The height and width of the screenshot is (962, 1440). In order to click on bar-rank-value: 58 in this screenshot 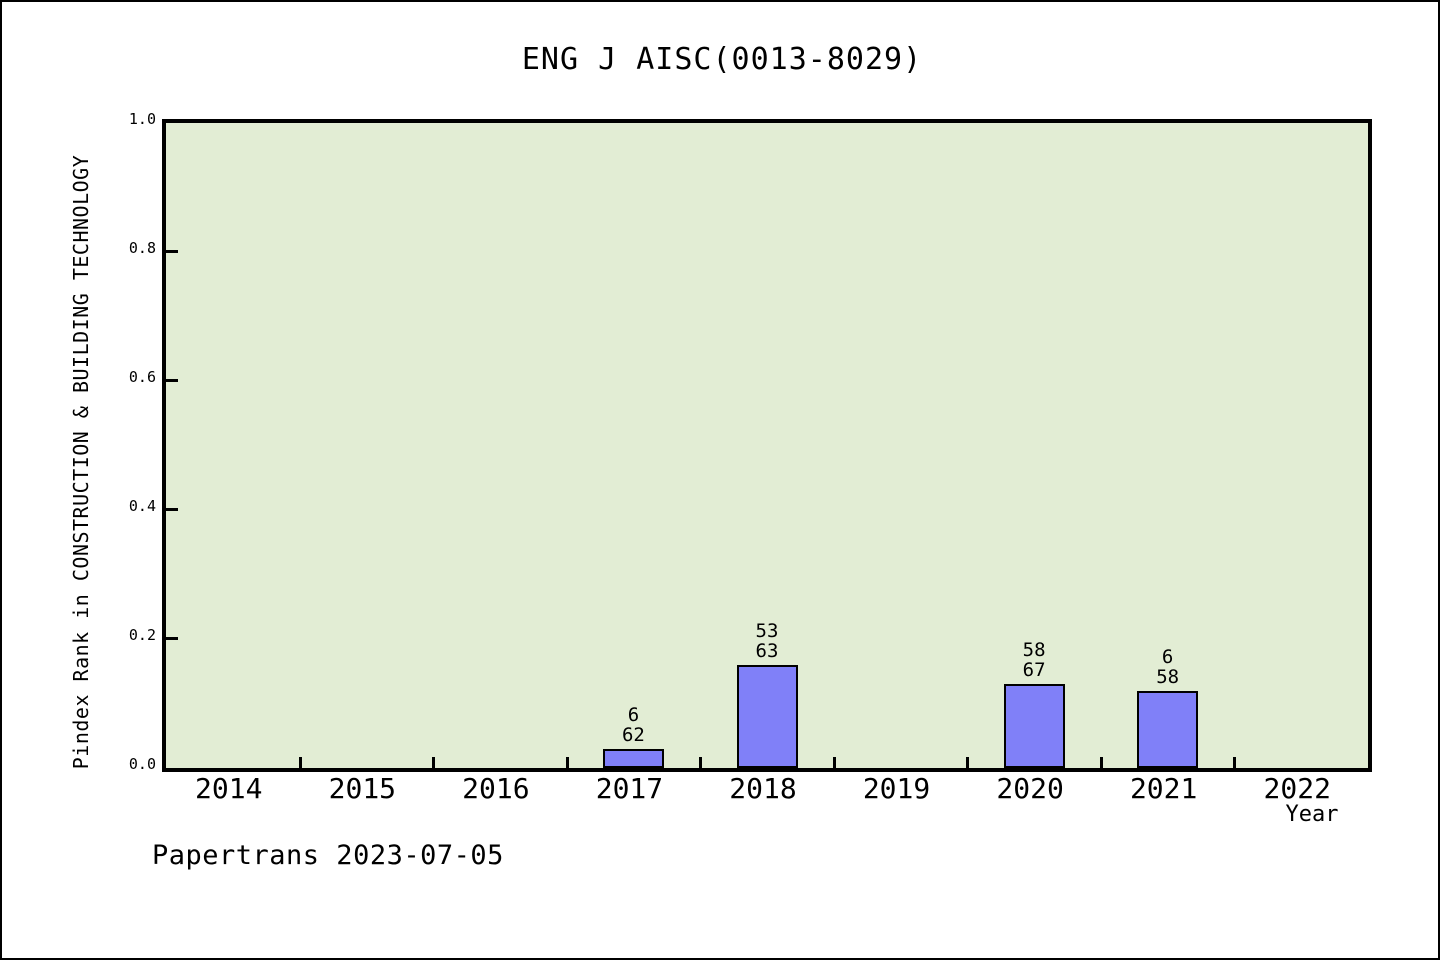, I will do `click(1034, 650)`.